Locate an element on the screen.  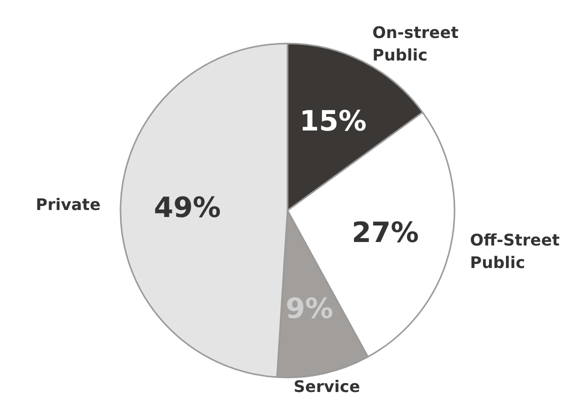
slice-label: Service is located at coordinates (327, 386).